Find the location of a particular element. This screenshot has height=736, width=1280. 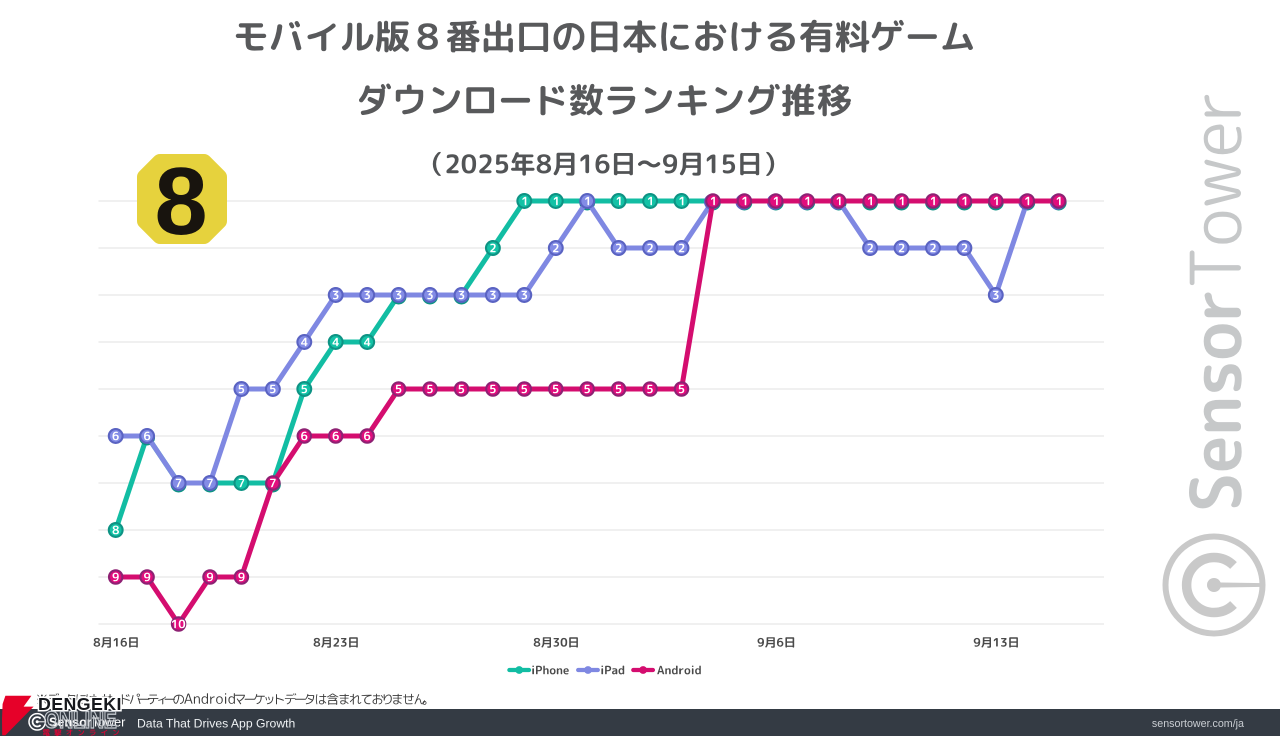

svg-text: 8 is located at coordinates (180, 202).